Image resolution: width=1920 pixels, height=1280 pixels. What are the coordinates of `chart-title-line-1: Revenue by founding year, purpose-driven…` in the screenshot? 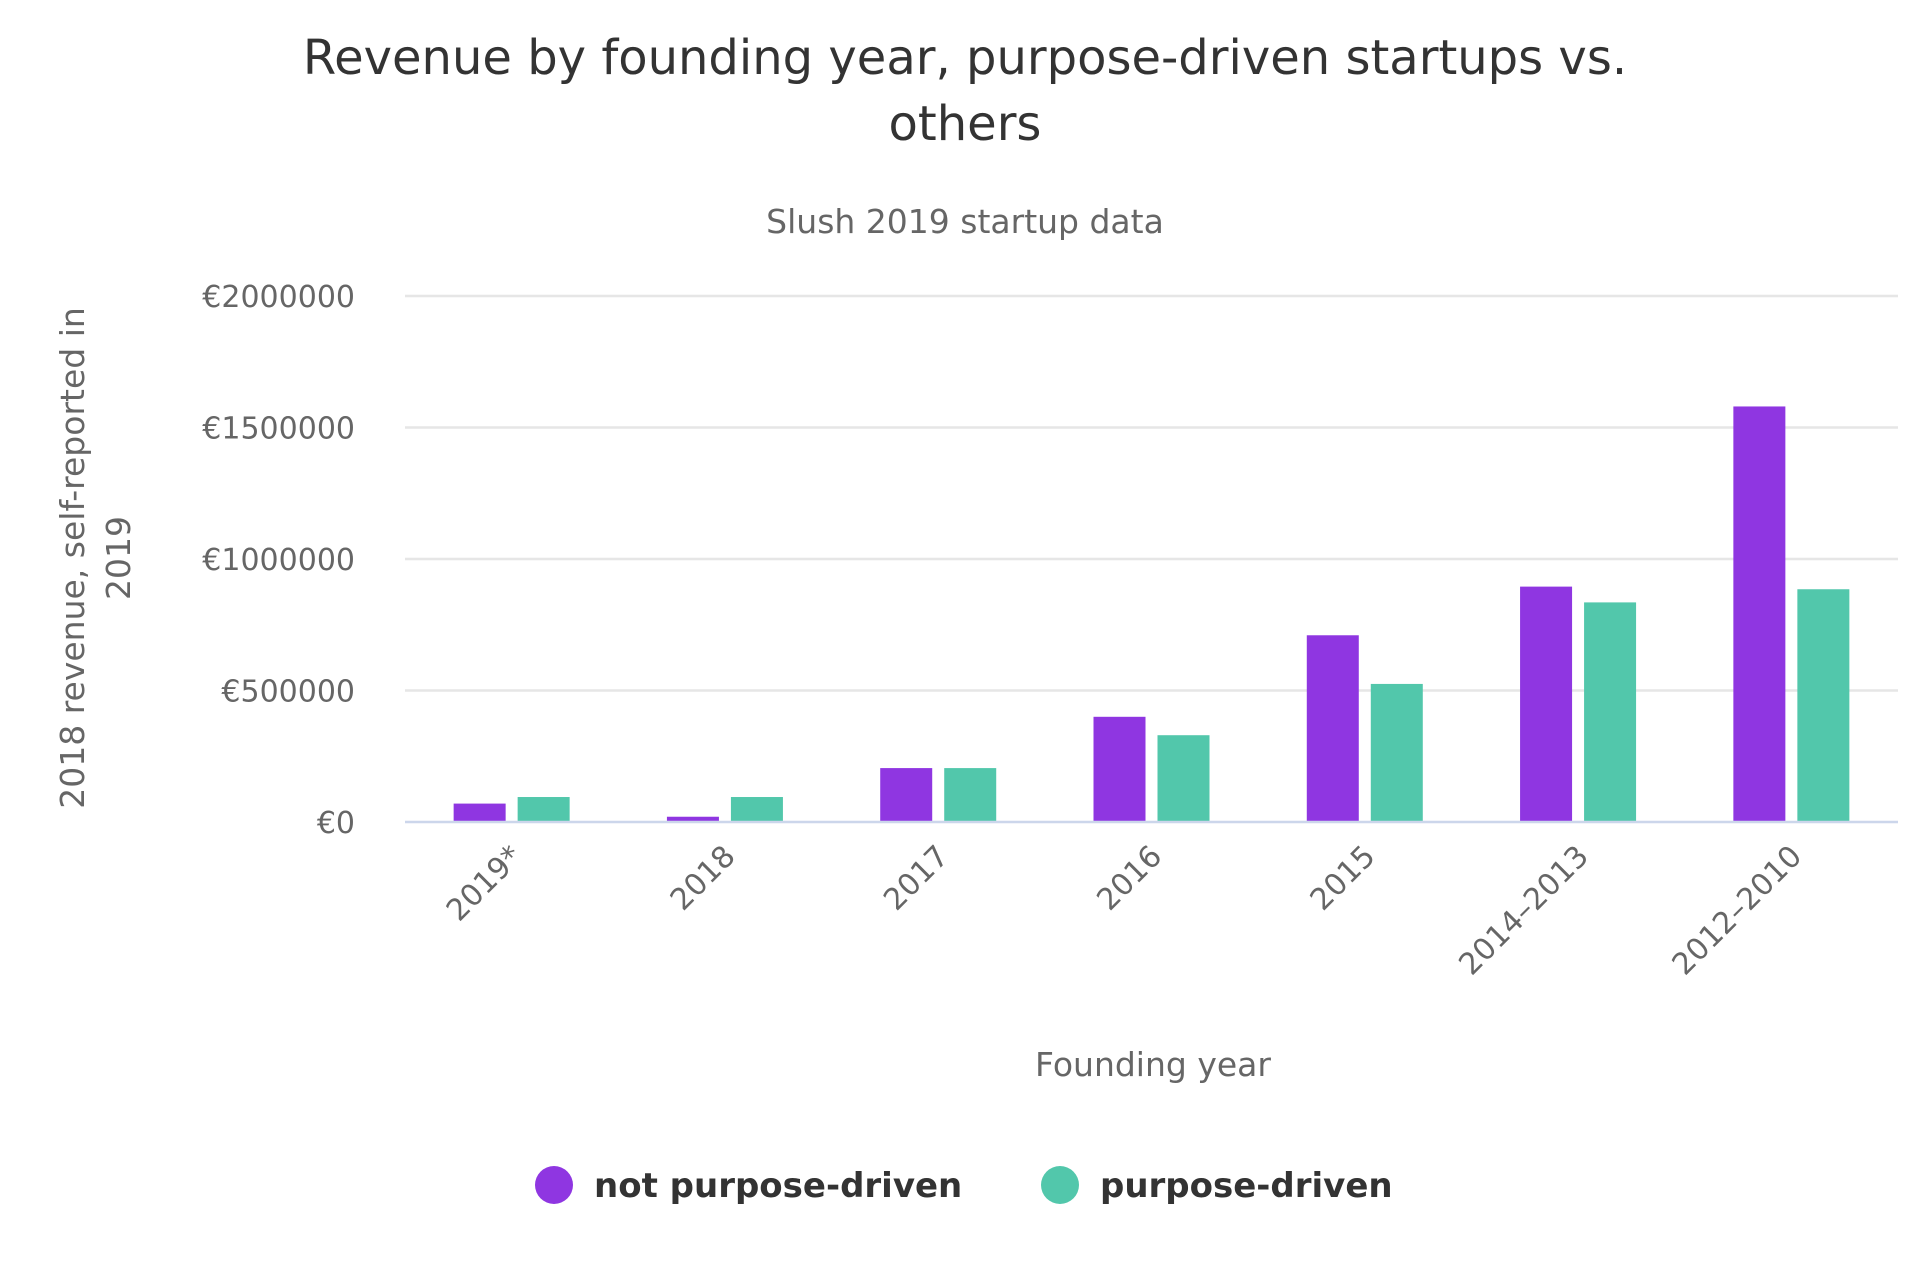 It's located at (965, 58).